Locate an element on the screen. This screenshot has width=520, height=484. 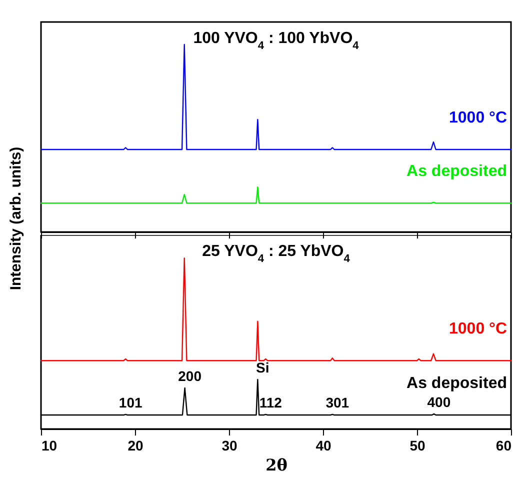
x-tick-label: 30 is located at coordinates (230, 446).